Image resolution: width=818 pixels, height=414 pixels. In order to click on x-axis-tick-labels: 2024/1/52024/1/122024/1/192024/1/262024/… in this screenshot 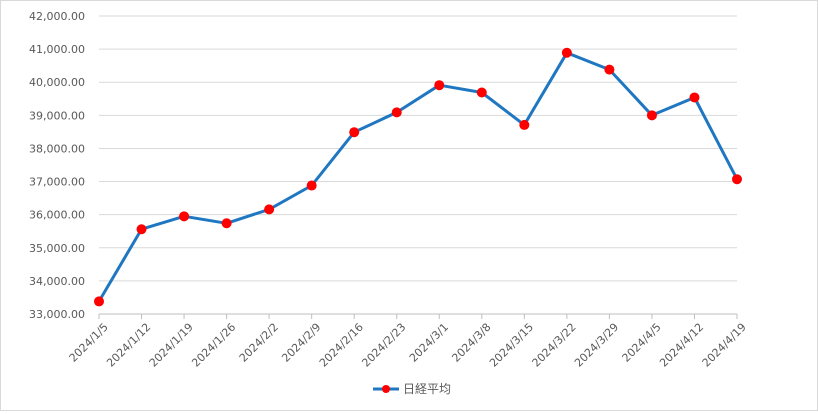, I will do `click(408, 345)`.